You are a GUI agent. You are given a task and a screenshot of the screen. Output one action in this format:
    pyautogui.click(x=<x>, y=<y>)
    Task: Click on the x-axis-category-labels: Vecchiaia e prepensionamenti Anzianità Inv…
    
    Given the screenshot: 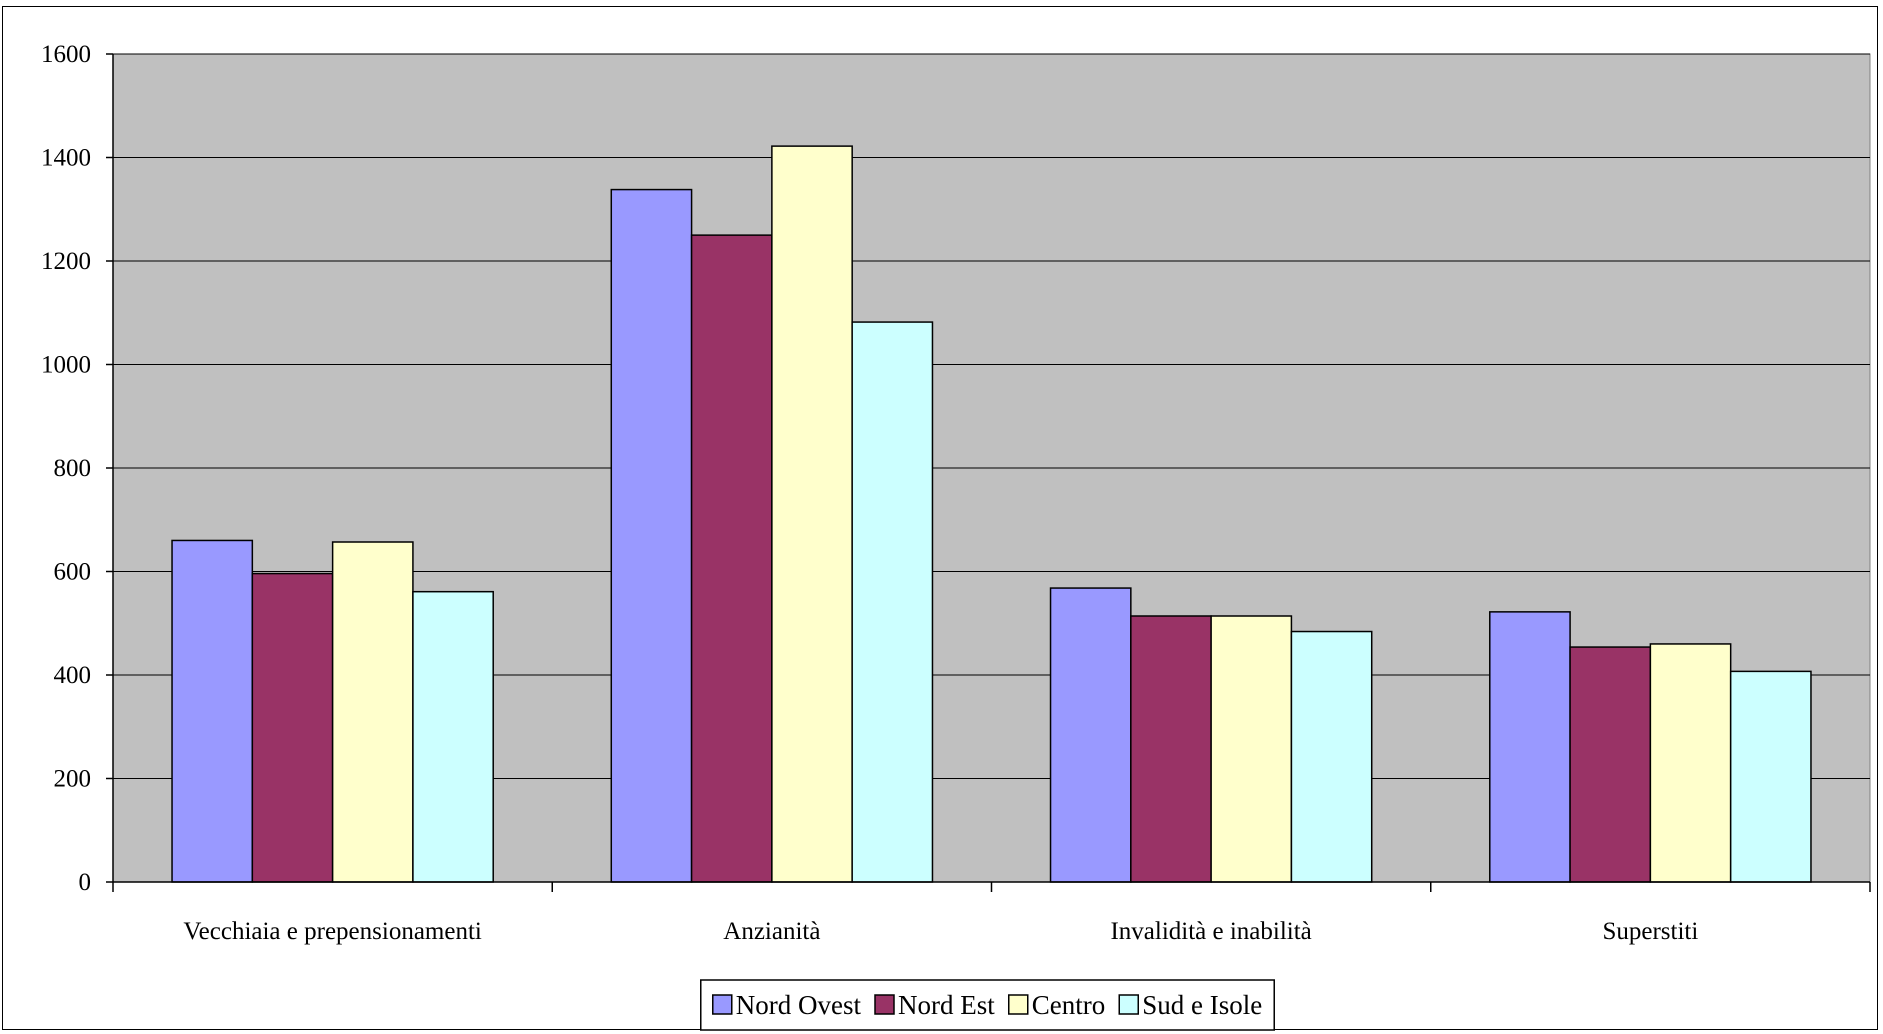 What is the action you would take?
    pyautogui.click(x=940, y=931)
    